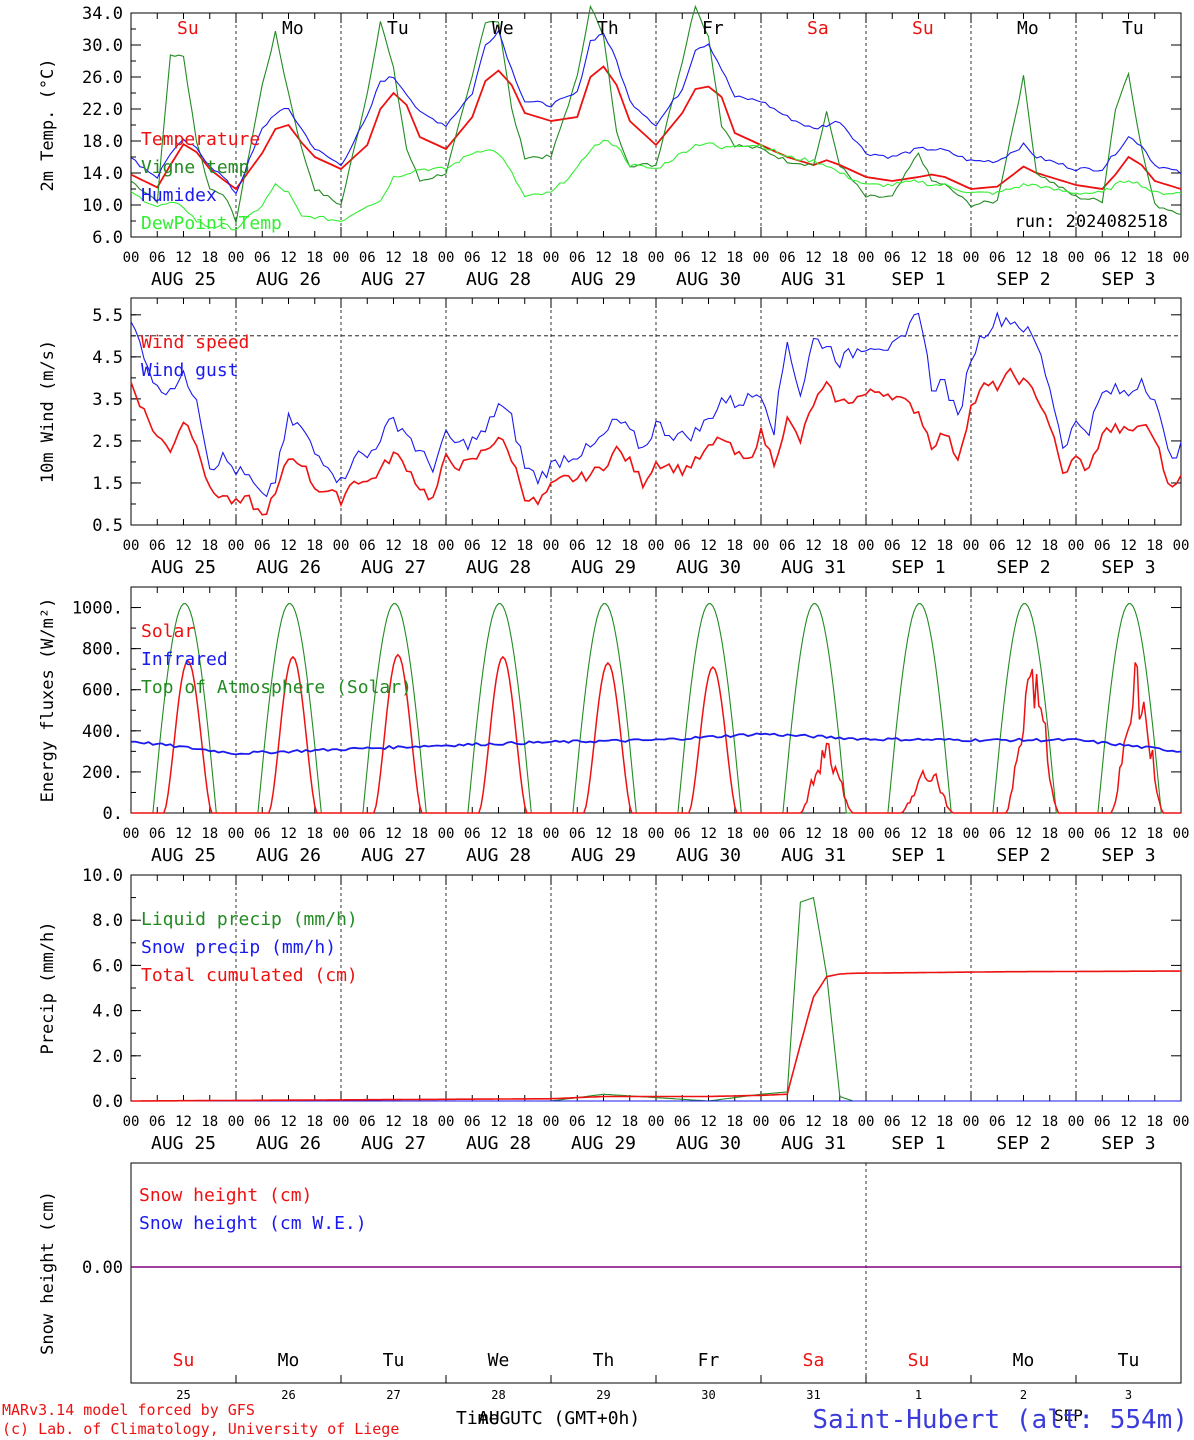  Describe the element at coordinates (107, 238) in the screenshot. I see `y-tick-label: 6.0` at that location.